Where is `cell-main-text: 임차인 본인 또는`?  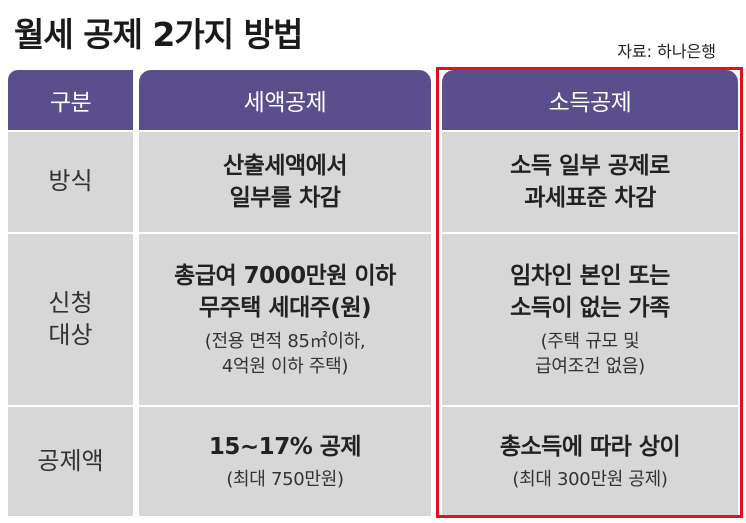
cell-main-text: 임차인 본인 또는 is located at coordinates (590, 276).